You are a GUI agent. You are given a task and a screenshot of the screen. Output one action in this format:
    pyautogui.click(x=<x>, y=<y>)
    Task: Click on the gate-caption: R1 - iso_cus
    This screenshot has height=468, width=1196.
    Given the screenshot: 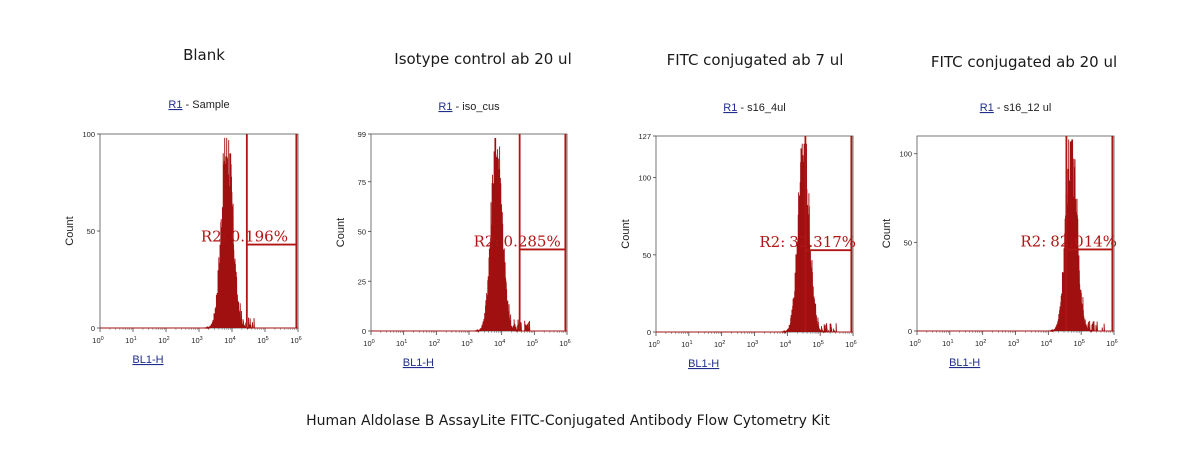 What is the action you would take?
    pyautogui.click(x=469, y=107)
    